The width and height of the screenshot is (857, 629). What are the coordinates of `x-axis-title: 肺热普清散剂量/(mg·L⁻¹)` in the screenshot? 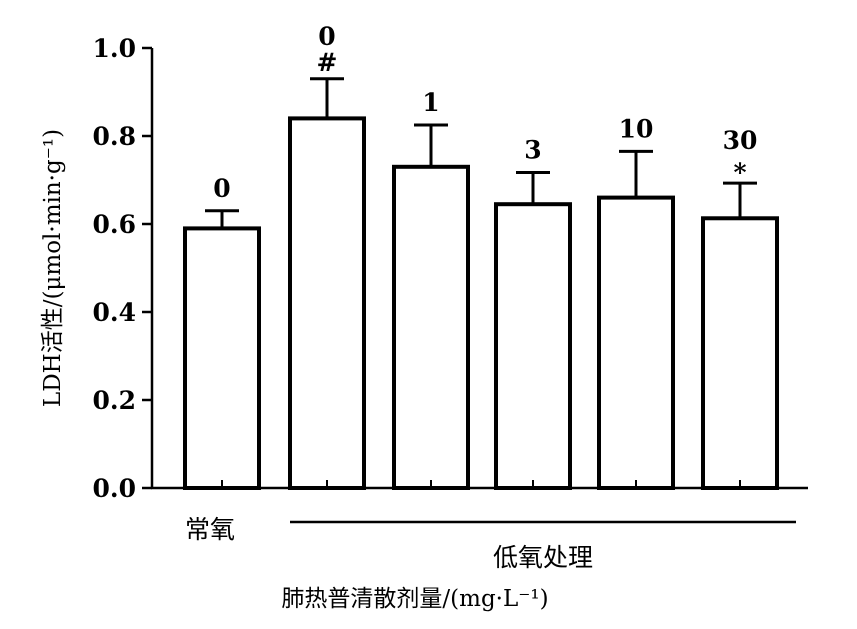 It's located at (414, 599).